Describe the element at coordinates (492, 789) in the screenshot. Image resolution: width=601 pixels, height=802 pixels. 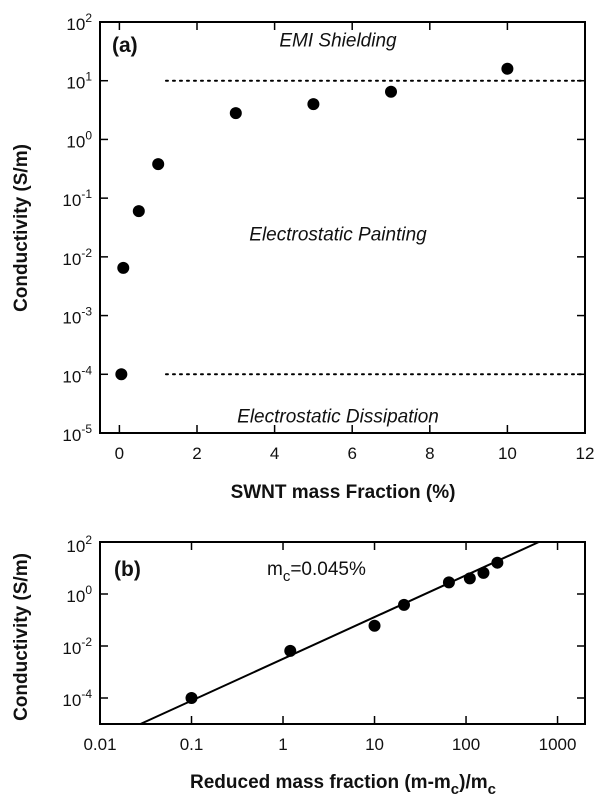
I see `x-label-subscript-2: c` at that location.